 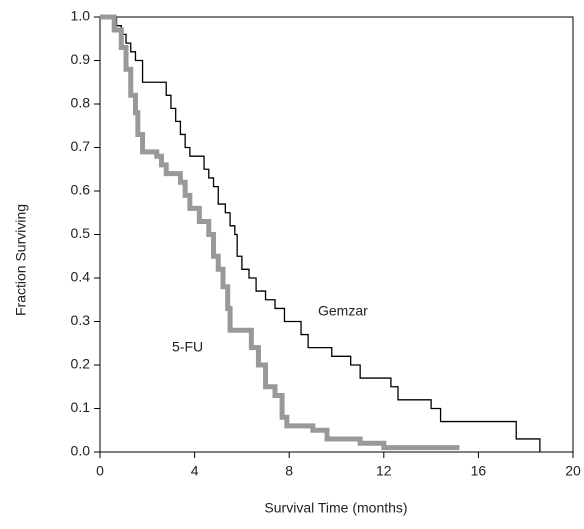 I want to click on x-tick-label: 4, so click(x=195, y=471).